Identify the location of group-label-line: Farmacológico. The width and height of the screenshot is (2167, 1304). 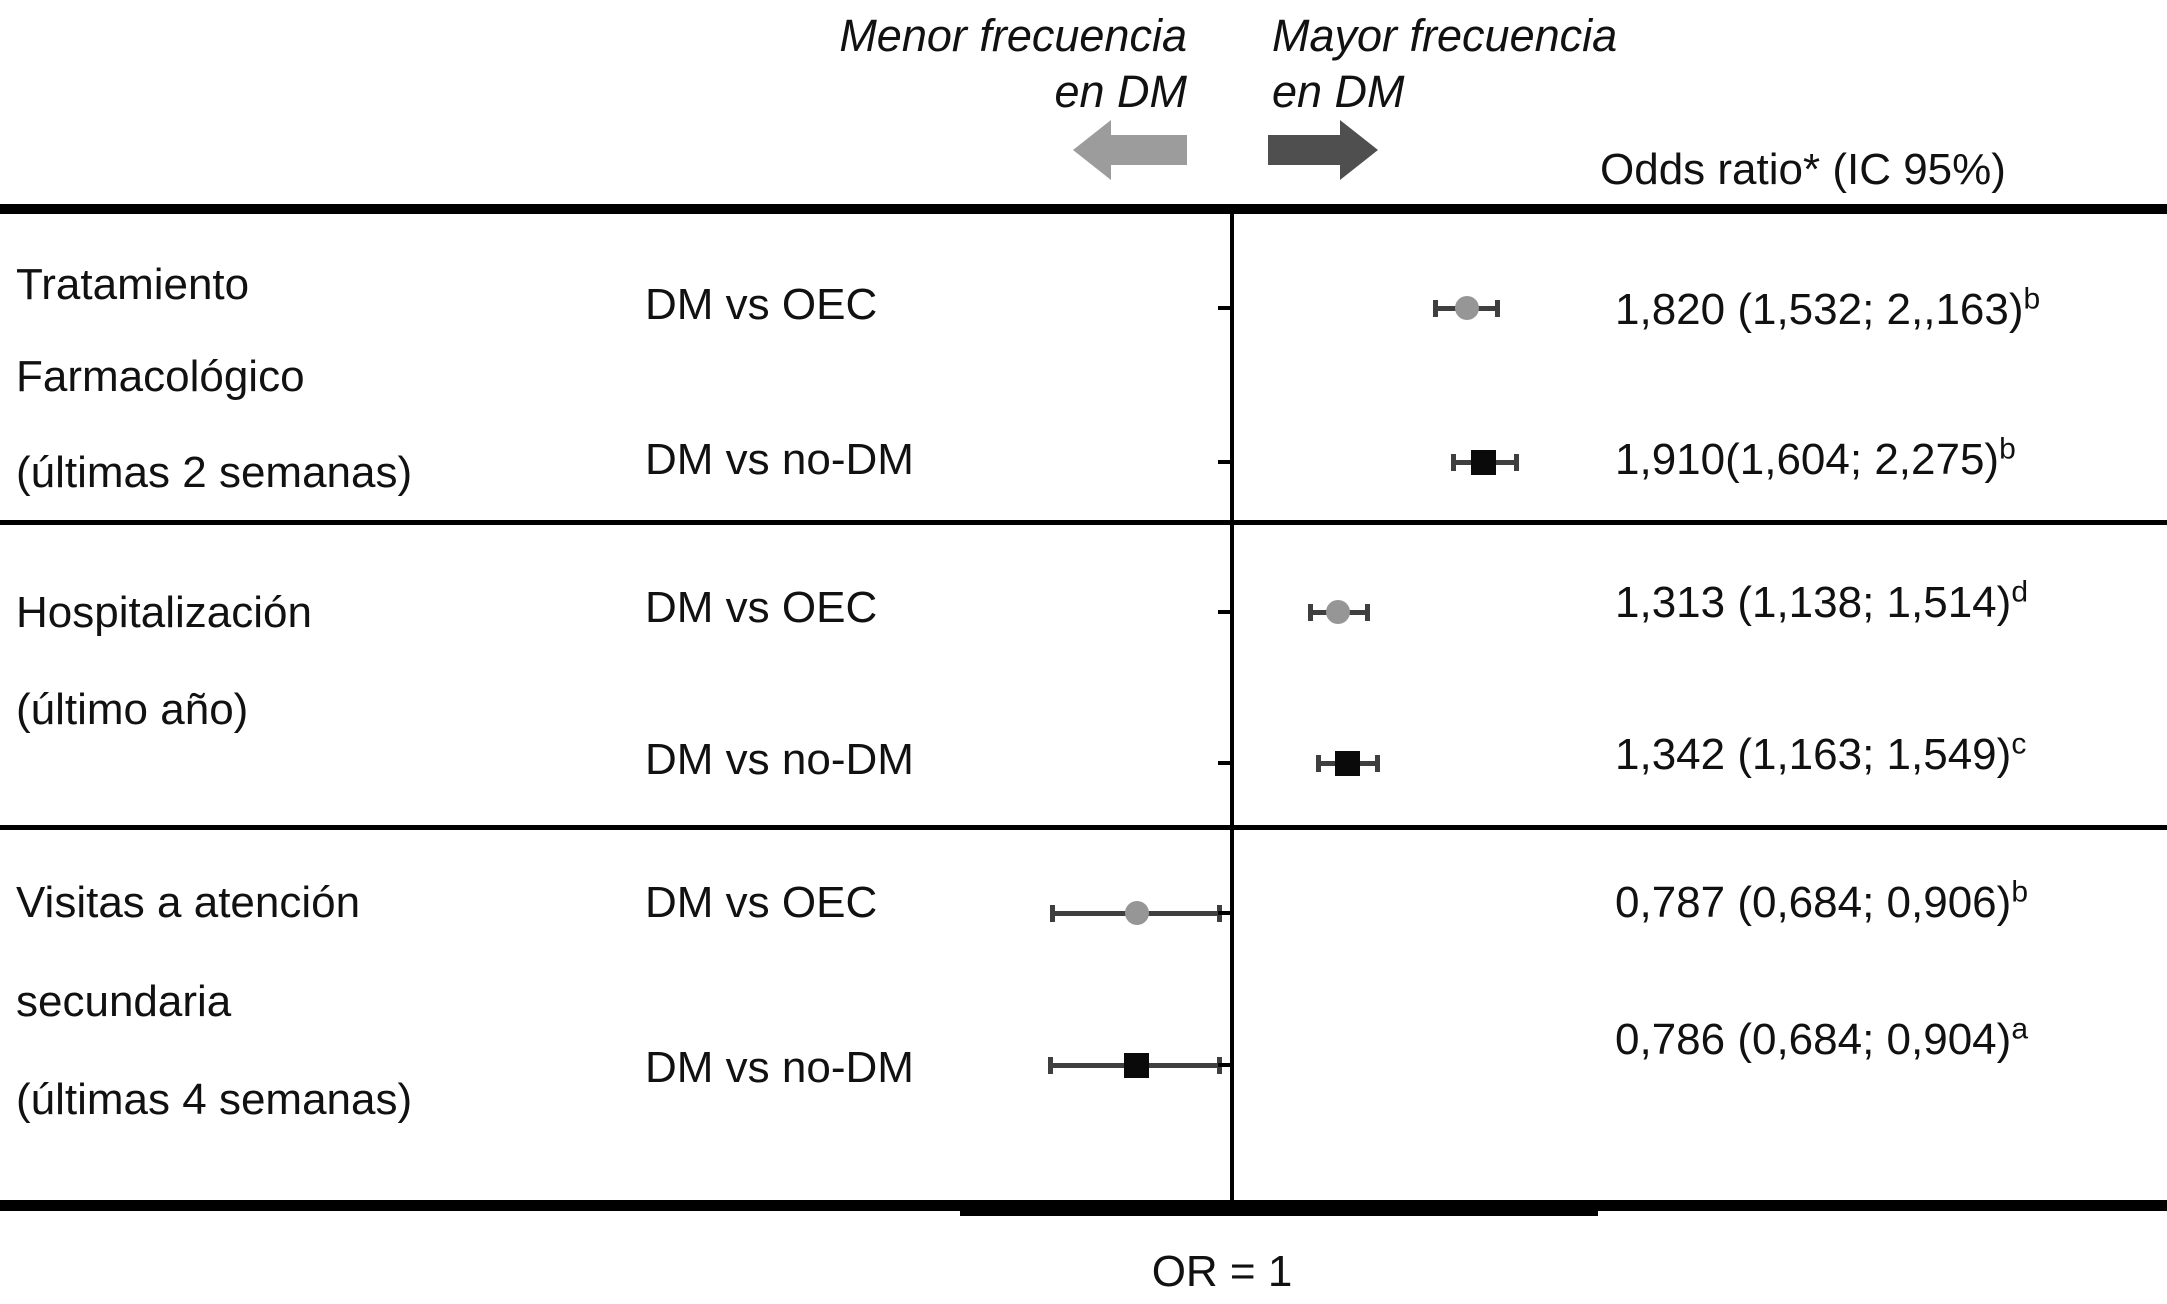
(160, 376).